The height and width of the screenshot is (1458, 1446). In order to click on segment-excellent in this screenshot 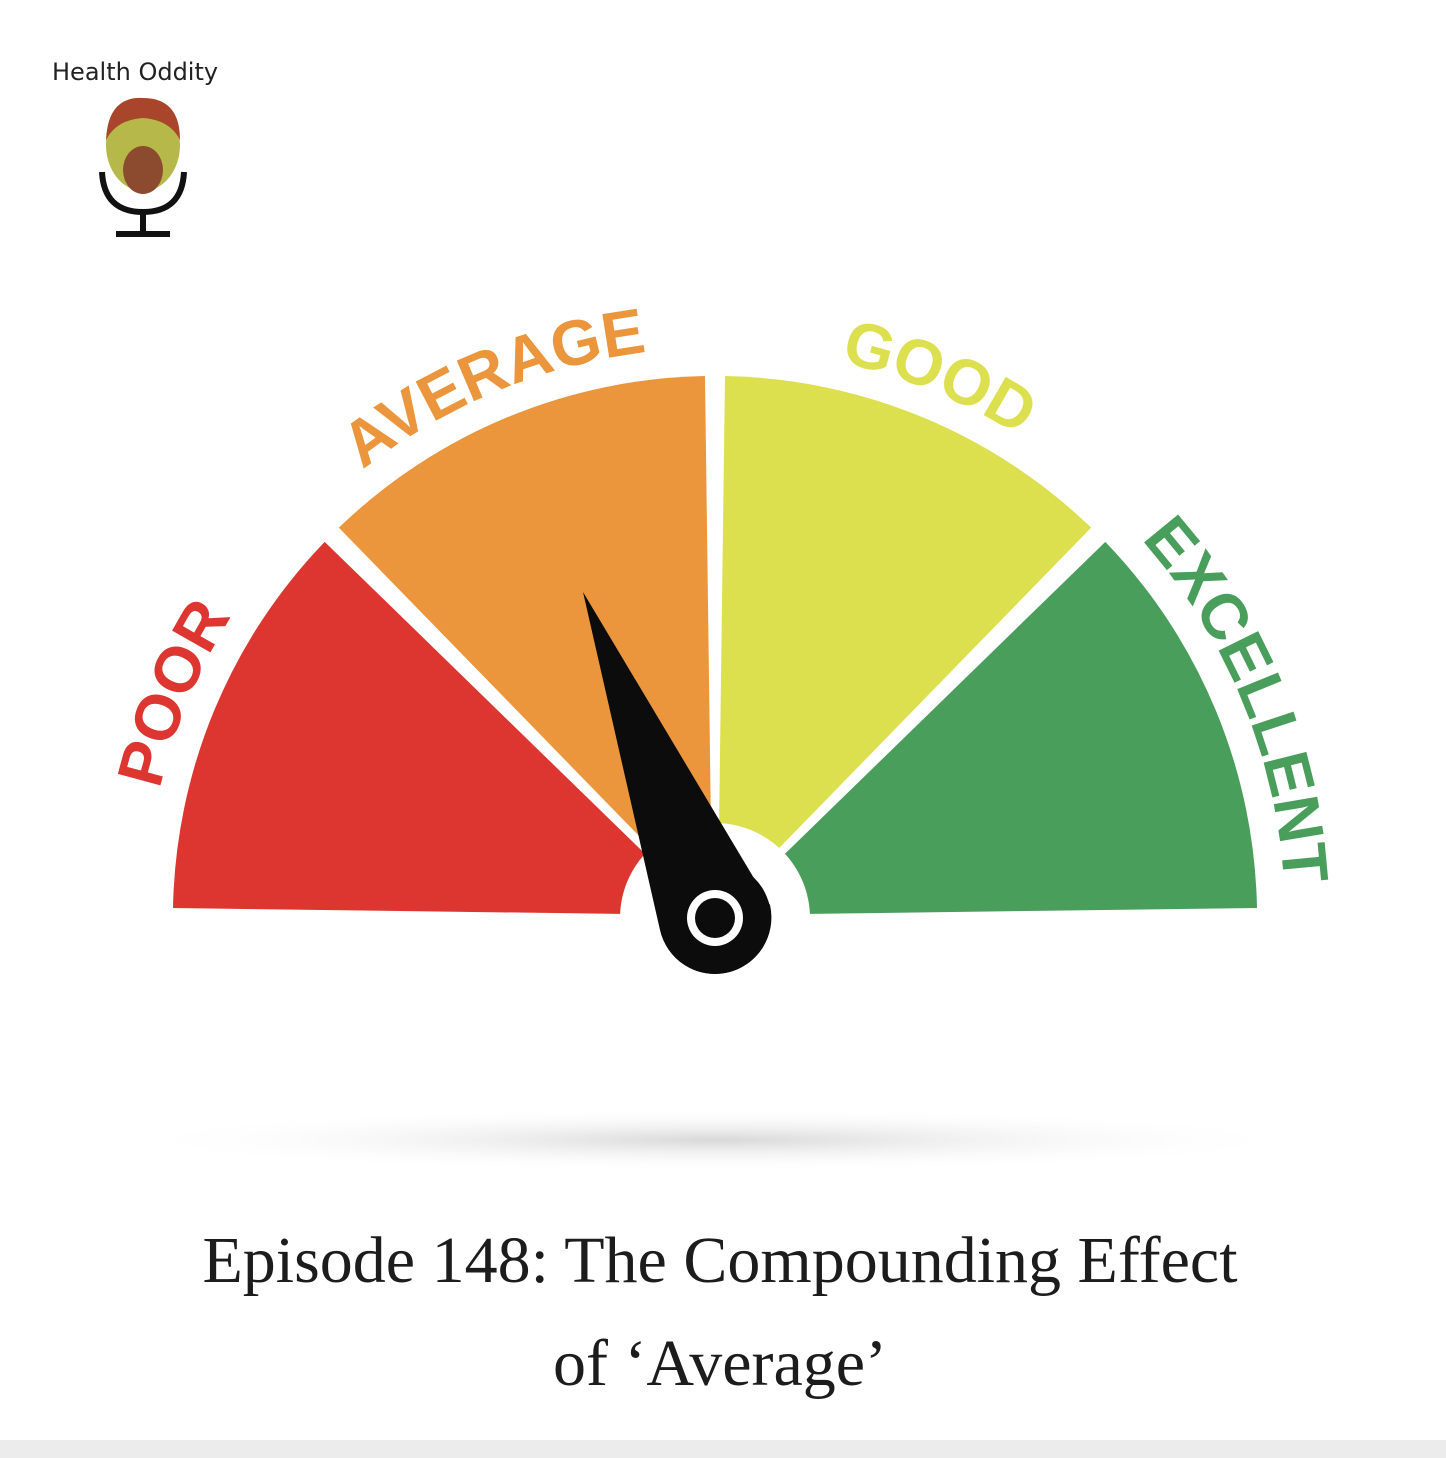, I will do `click(989, 728)`.